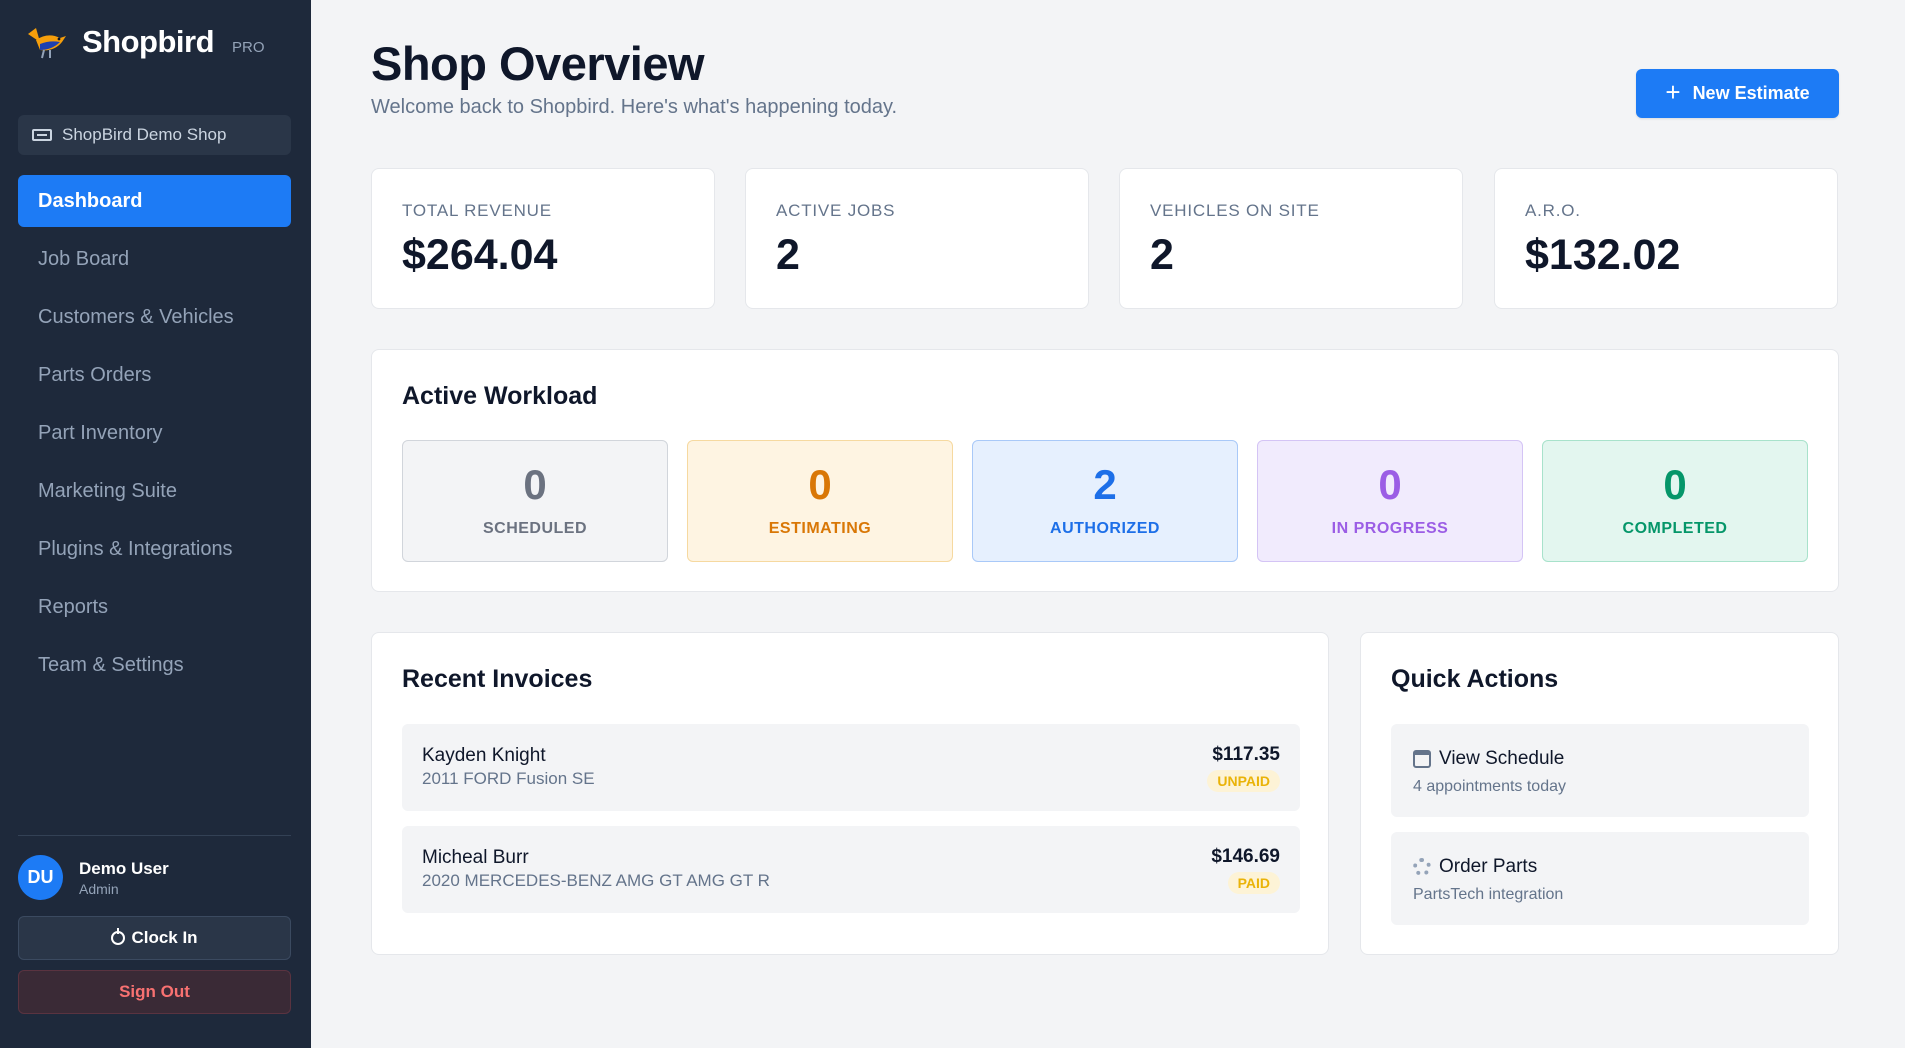 The image size is (1905, 1048). Describe the element at coordinates (95, 374) in the screenshot. I see `sidebar-item-label: Parts Orders` at that location.